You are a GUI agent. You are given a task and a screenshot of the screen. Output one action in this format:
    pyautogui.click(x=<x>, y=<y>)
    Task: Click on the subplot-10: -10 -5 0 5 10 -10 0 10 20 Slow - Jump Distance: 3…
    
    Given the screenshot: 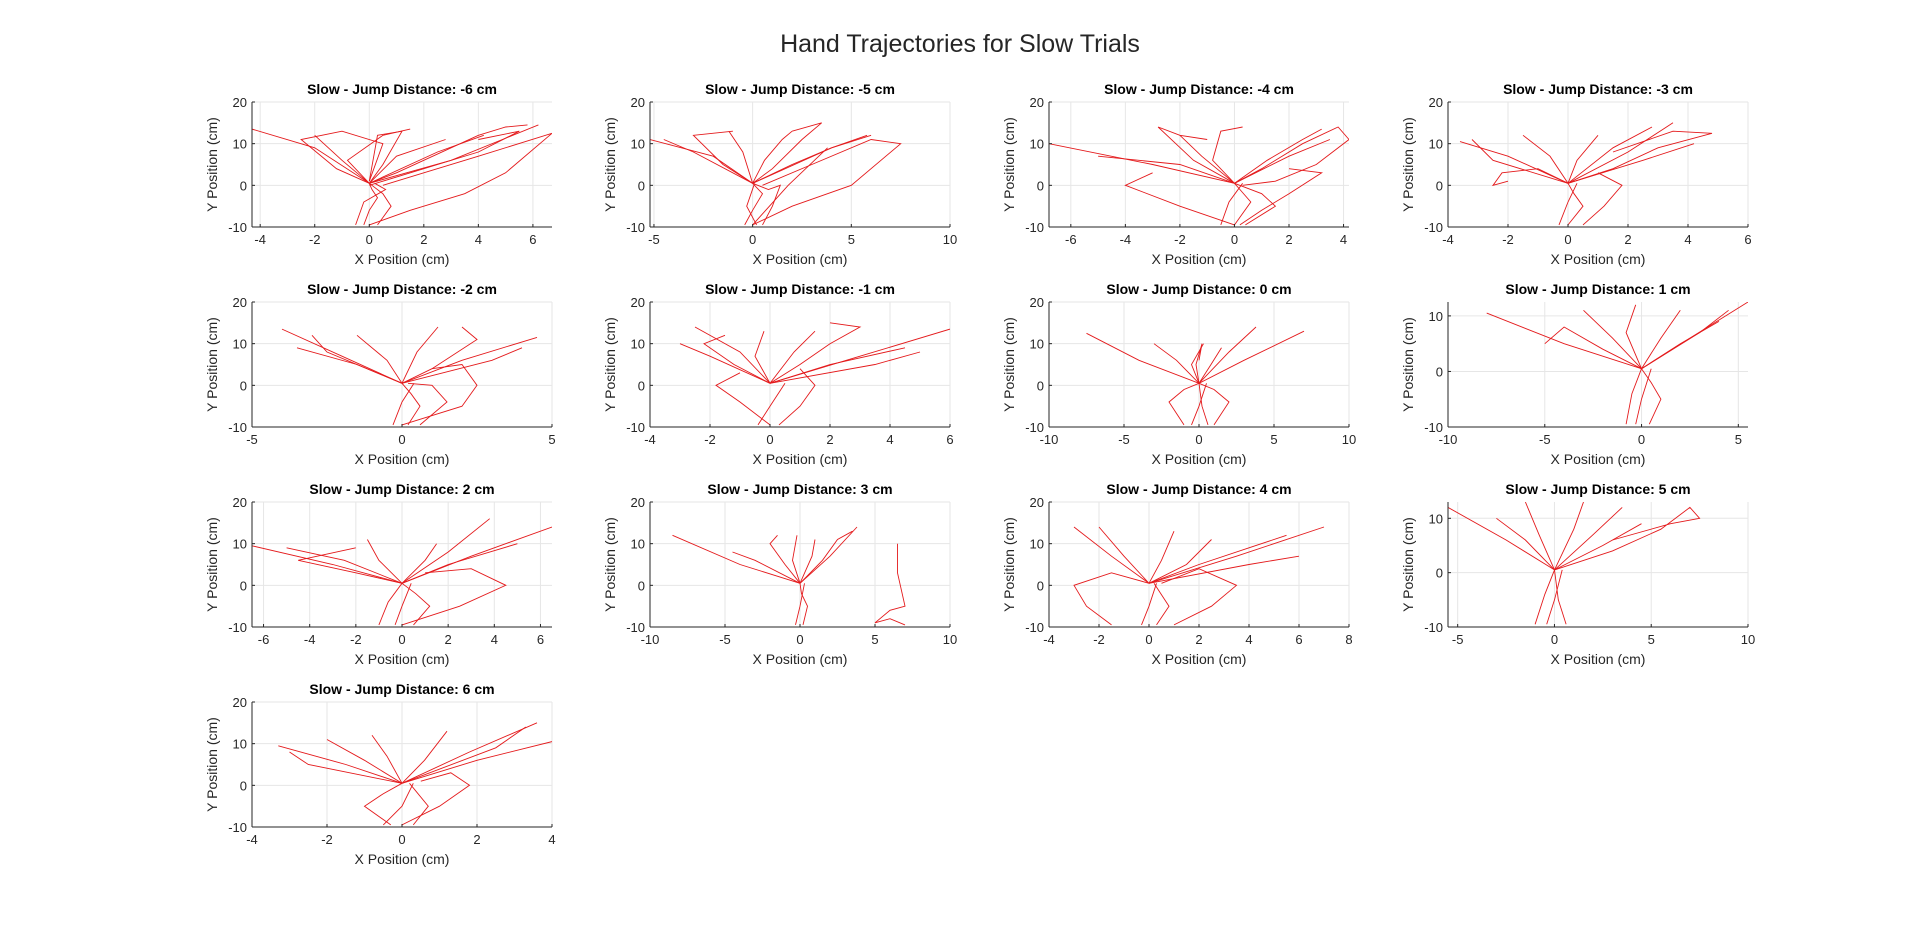 What is the action you would take?
    pyautogui.click(x=779, y=574)
    